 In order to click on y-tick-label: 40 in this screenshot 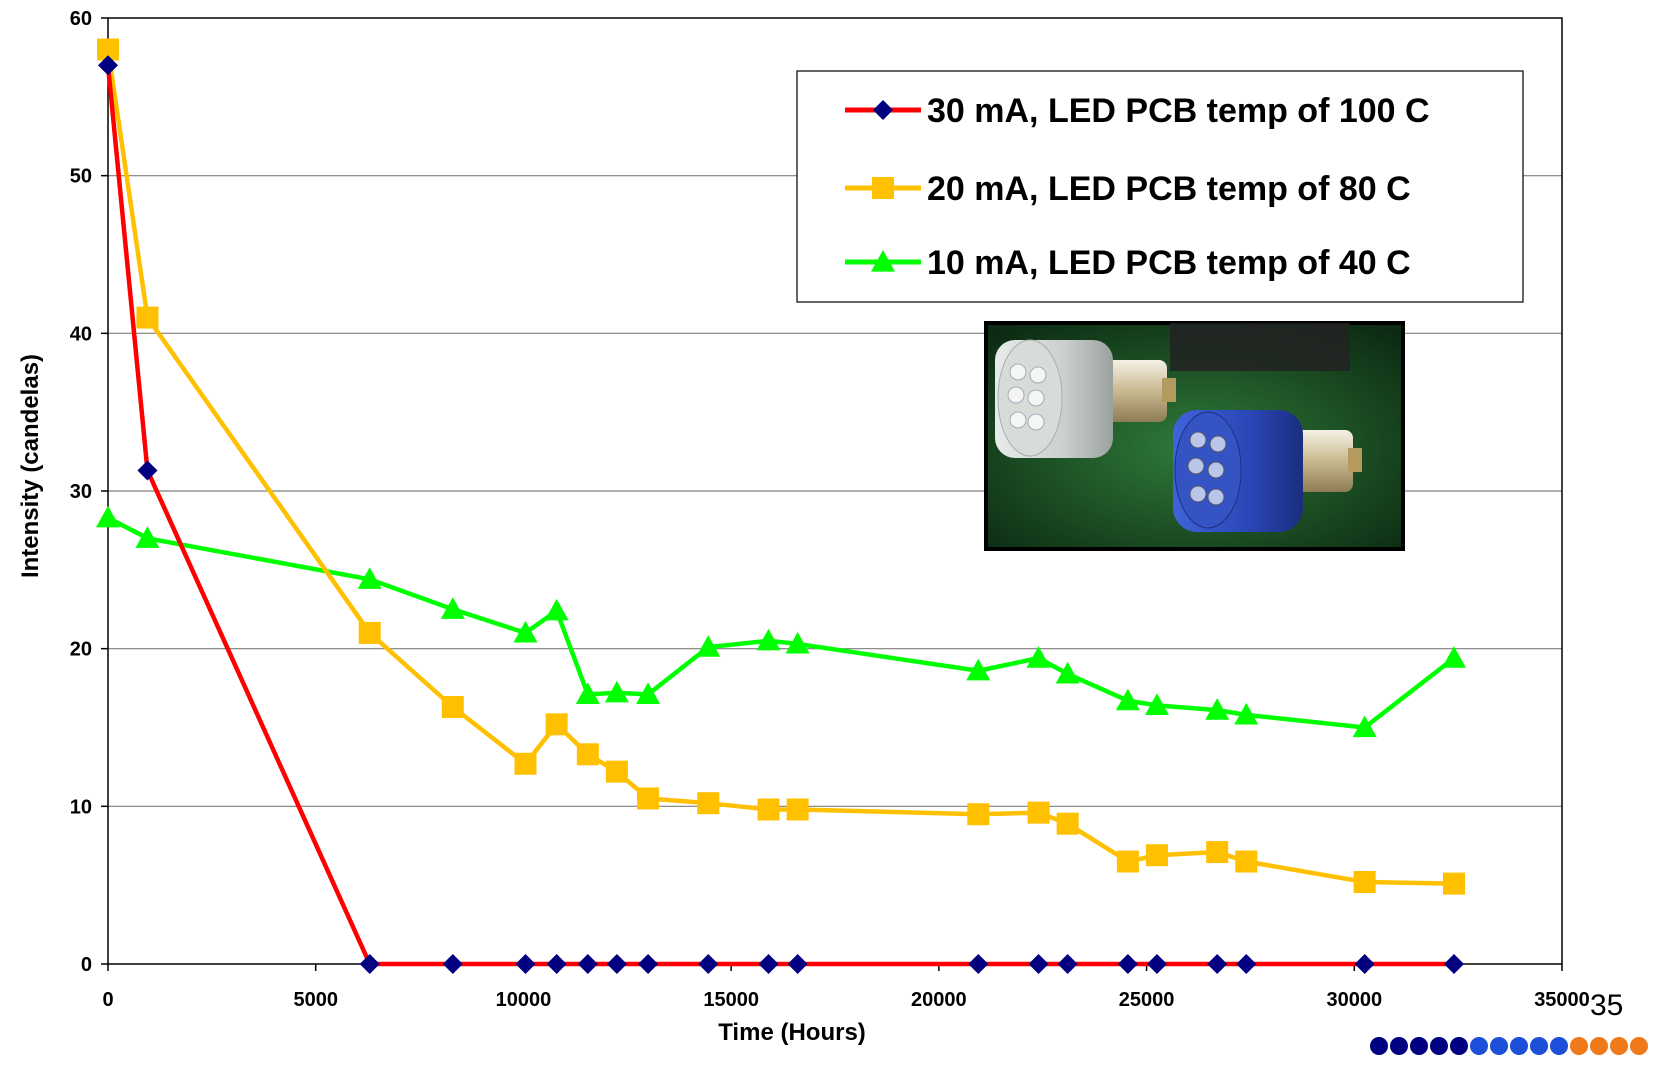, I will do `click(81, 334)`.